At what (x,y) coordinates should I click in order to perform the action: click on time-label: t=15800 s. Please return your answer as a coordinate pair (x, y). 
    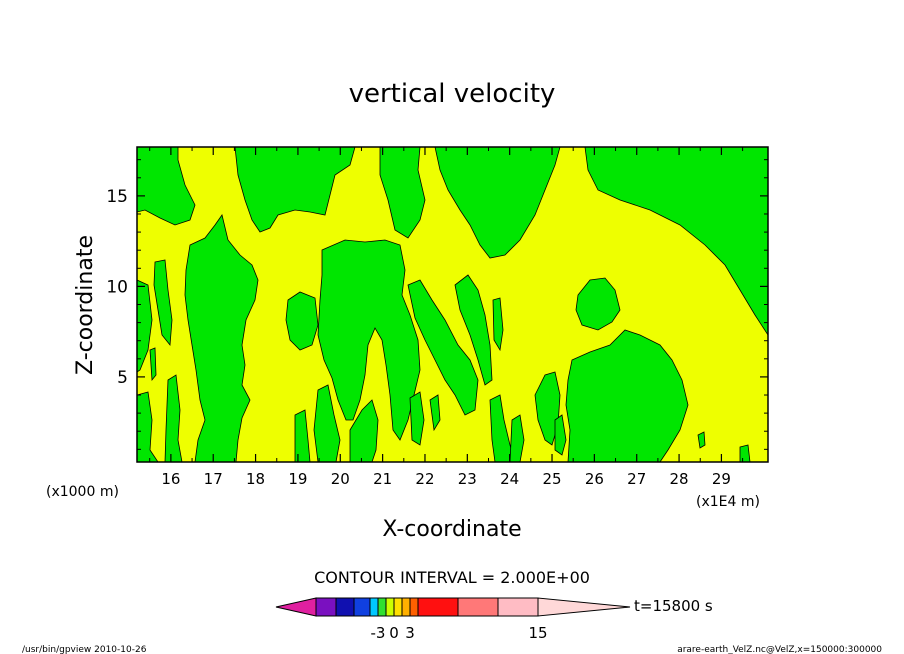
    Looking at the image, I should click on (673, 606).